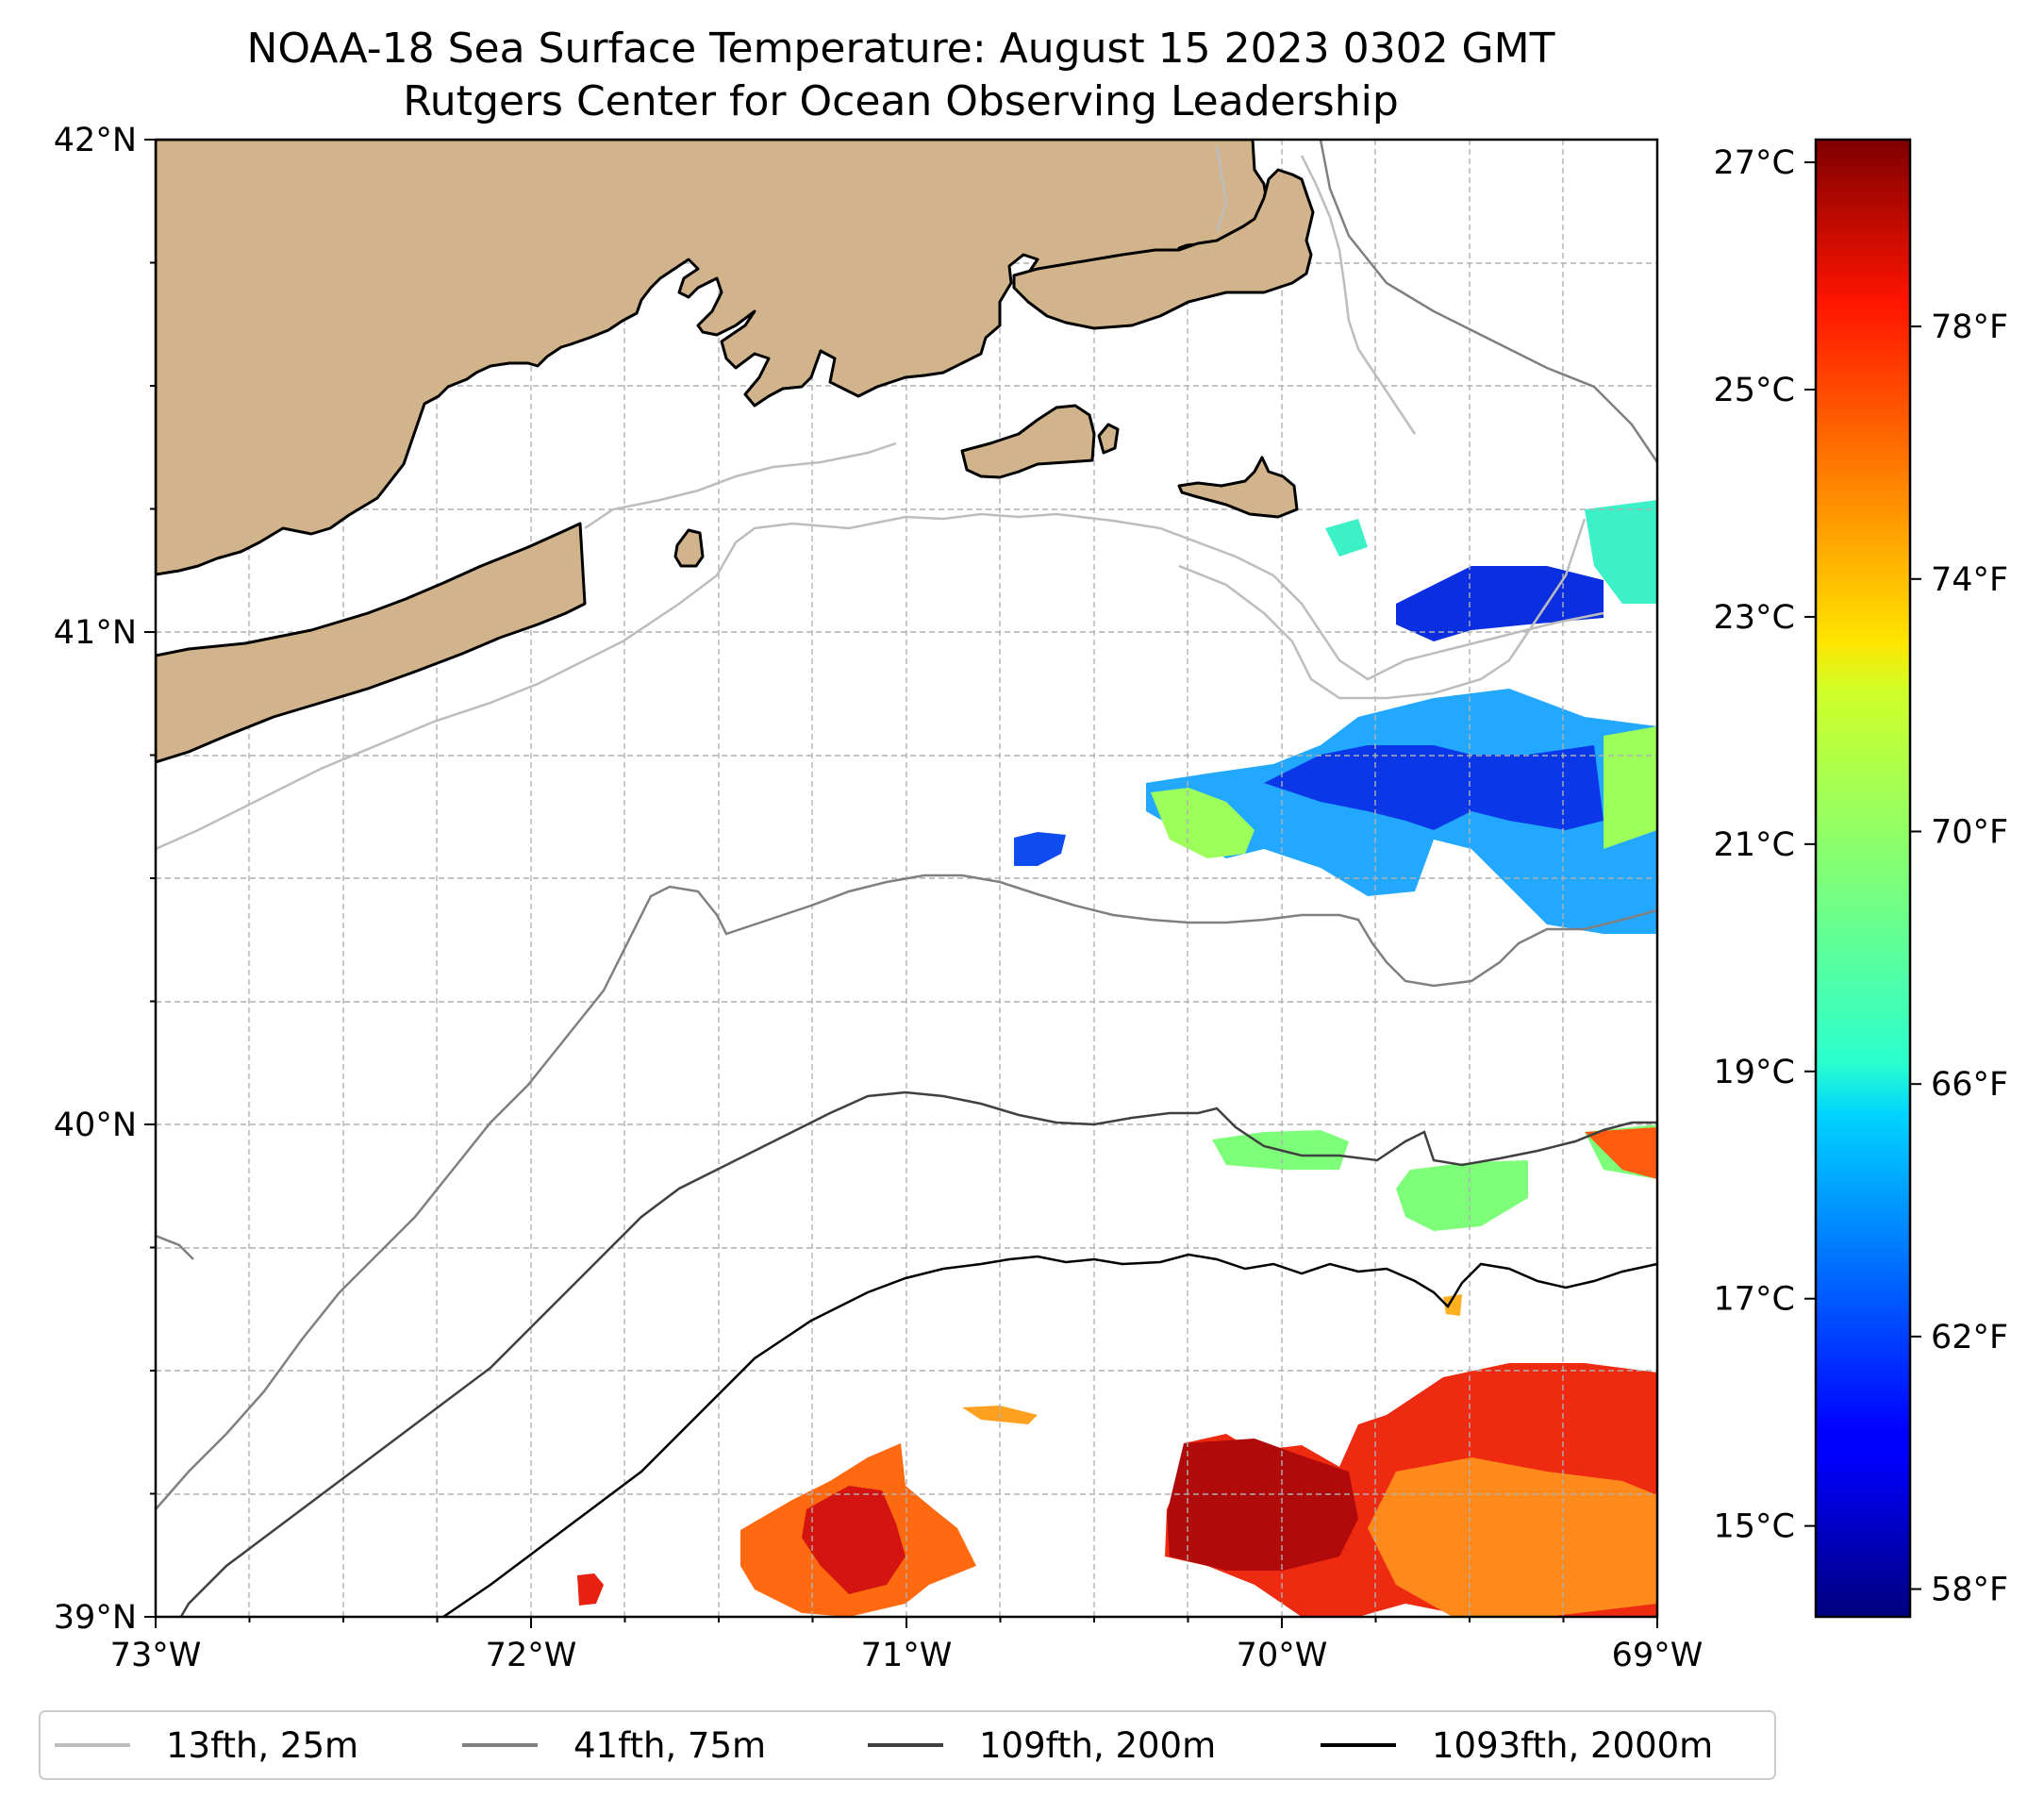 The width and height of the screenshot is (2044, 1797). I want to click on sst-patch-small-blue, so click(1040, 849).